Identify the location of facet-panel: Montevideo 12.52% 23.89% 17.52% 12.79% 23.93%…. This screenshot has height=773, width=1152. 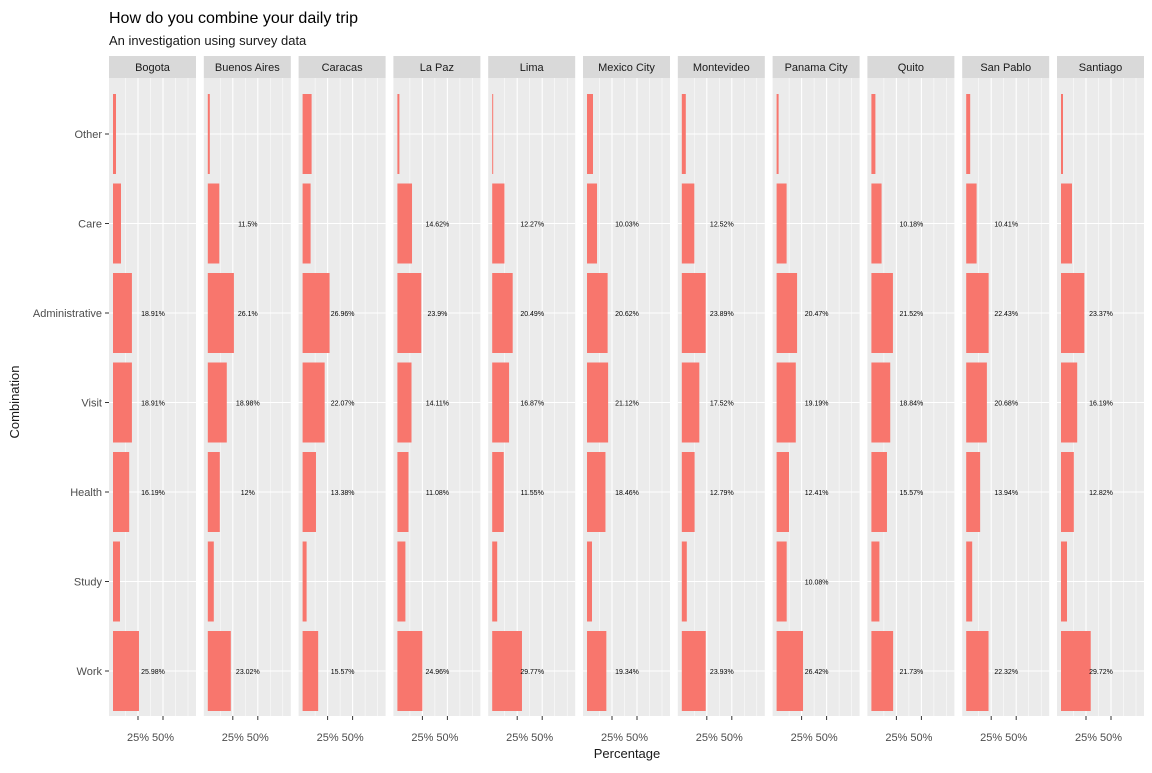
(721, 400).